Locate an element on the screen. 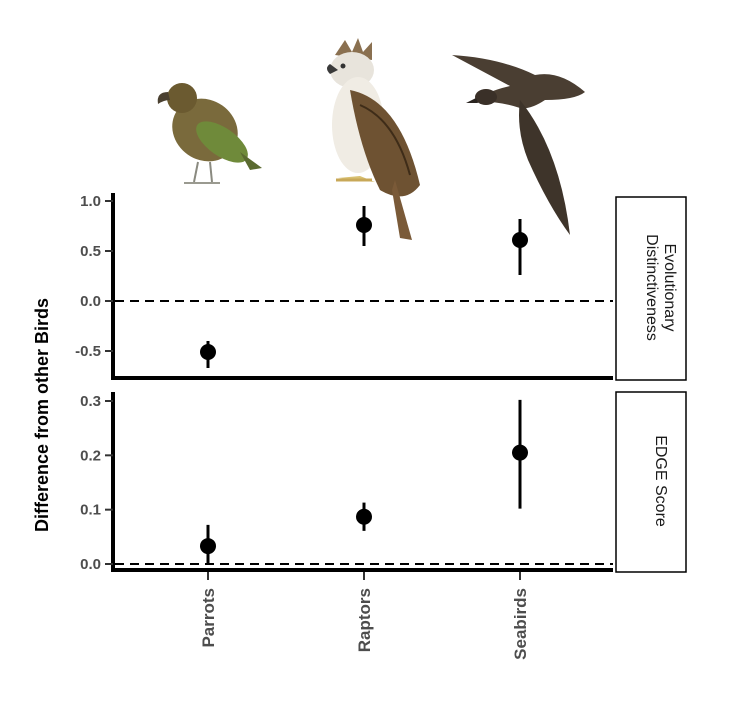 The height and width of the screenshot is (718, 751). strip-label: Distinctiveness is located at coordinates (651, 287).